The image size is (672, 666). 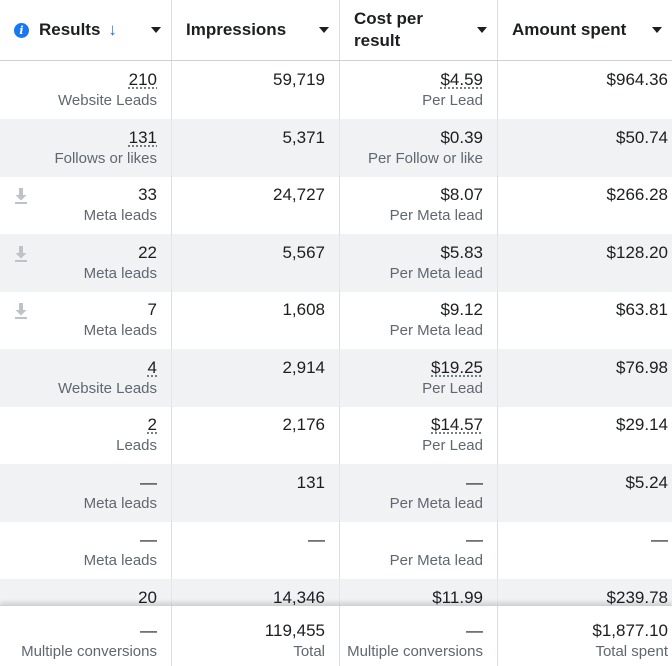 What do you see at coordinates (474, 482) in the screenshot?
I see `cost-value: —` at bounding box center [474, 482].